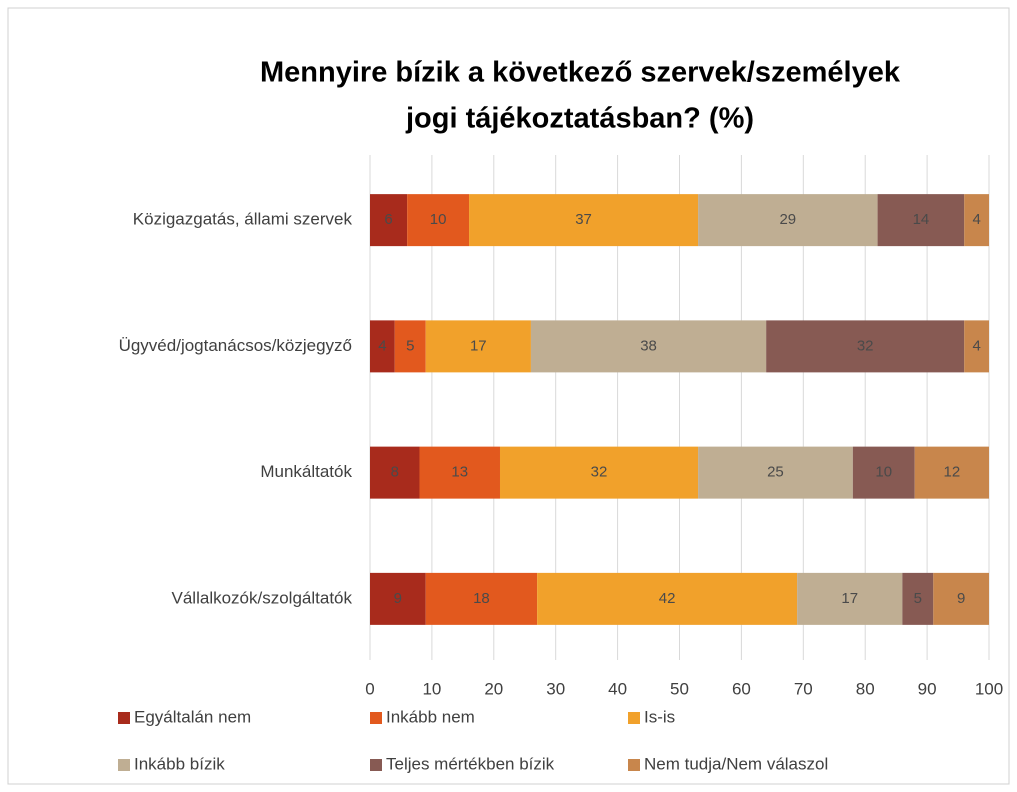 This screenshot has width=1017, height=792. I want to click on data-label: 18, so click(481, 598).